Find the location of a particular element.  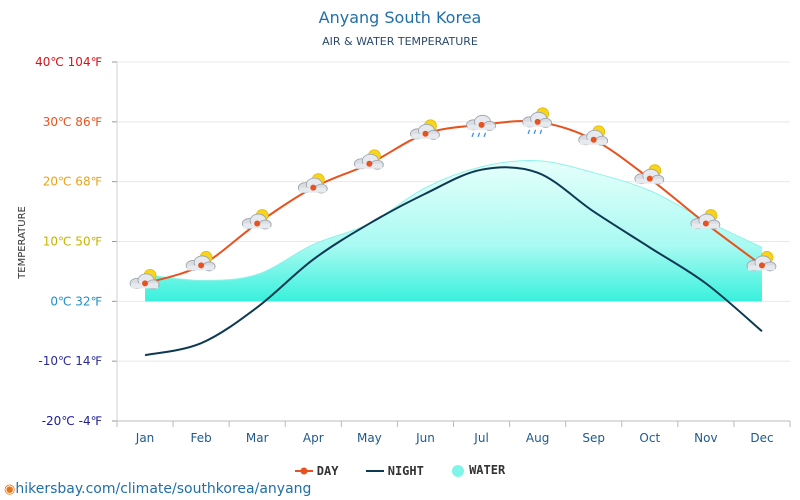

legend-day: DAY is located at coordinates (316, 470).